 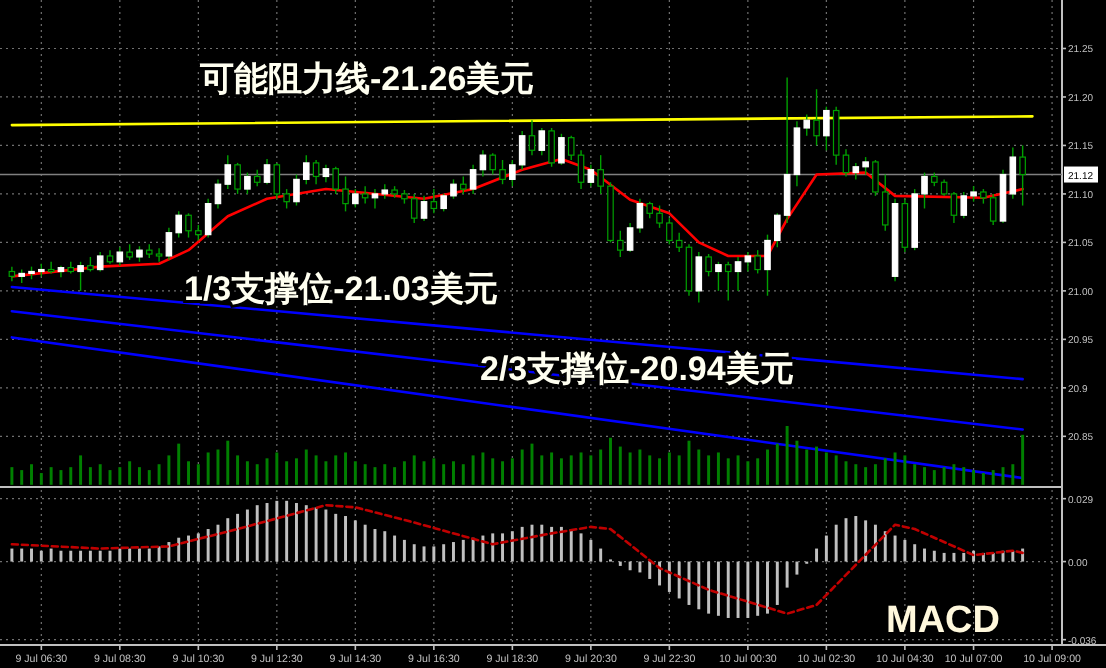 What do you see at coordinates (943, 621) in the screenshot?
I see `text: MACD` at bounding box center [943, 621].